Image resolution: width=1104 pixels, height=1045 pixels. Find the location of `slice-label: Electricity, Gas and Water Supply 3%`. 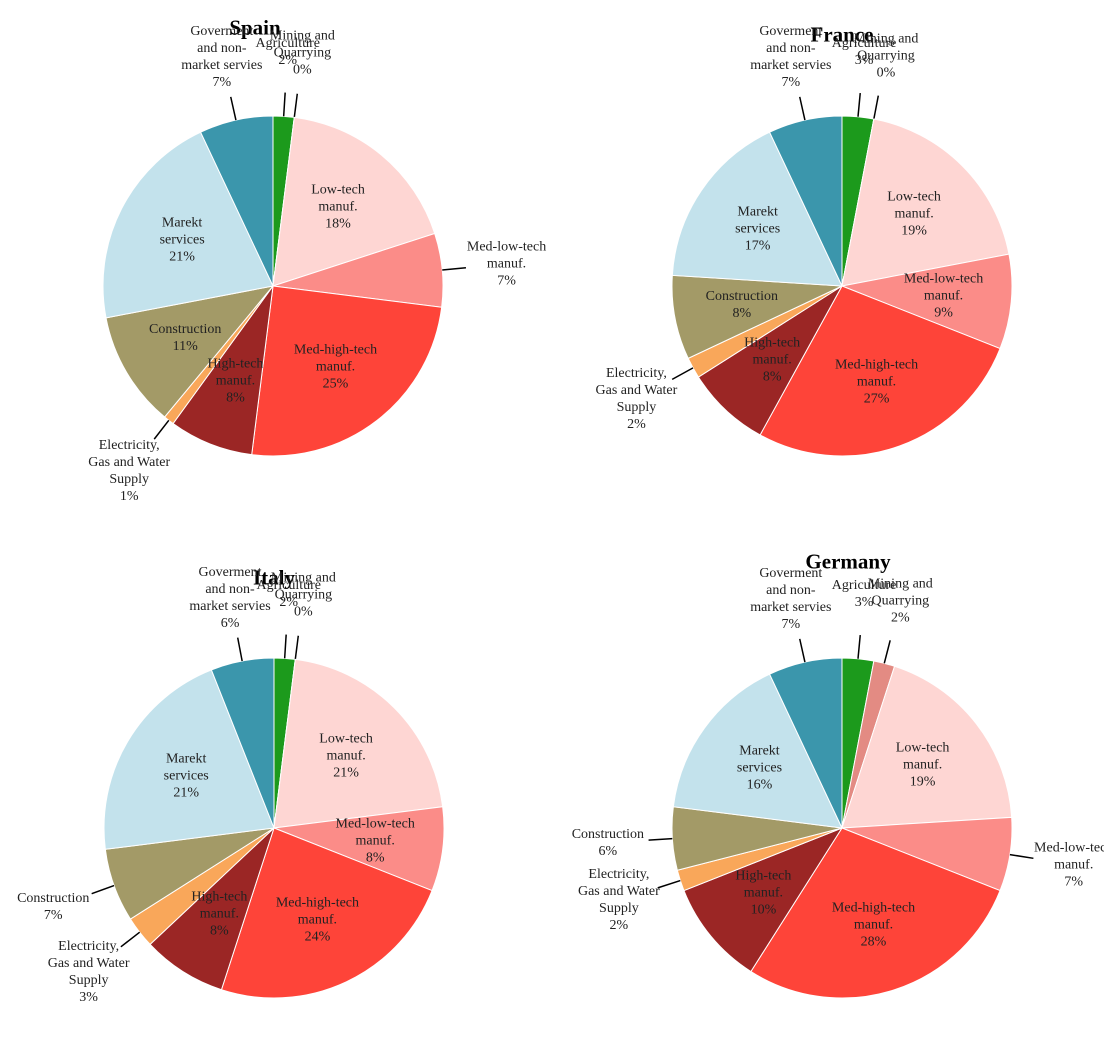

slice-label: Electricity, Gas and Water Supply 3% is located at coordinates (89, 972).